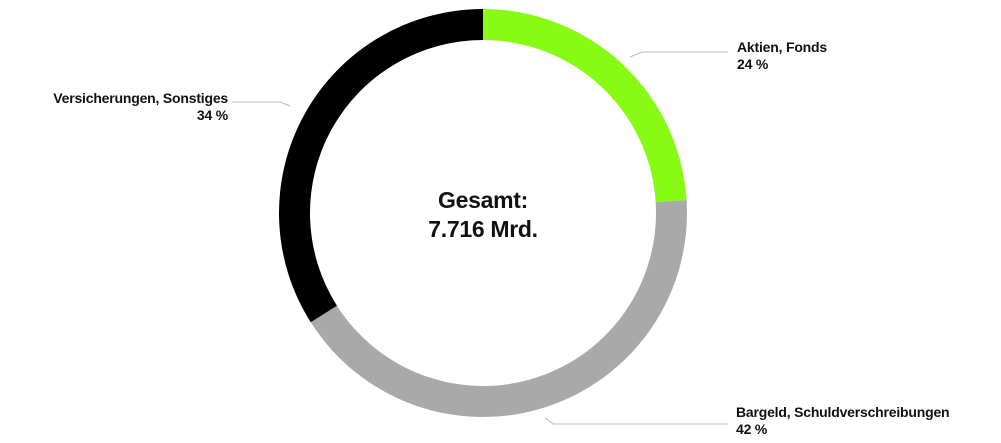 This screenshot has height=443, width=1001. I want to click on label-versicherungen-name: Versicherungen, Sonstiges, so click(140, 98).